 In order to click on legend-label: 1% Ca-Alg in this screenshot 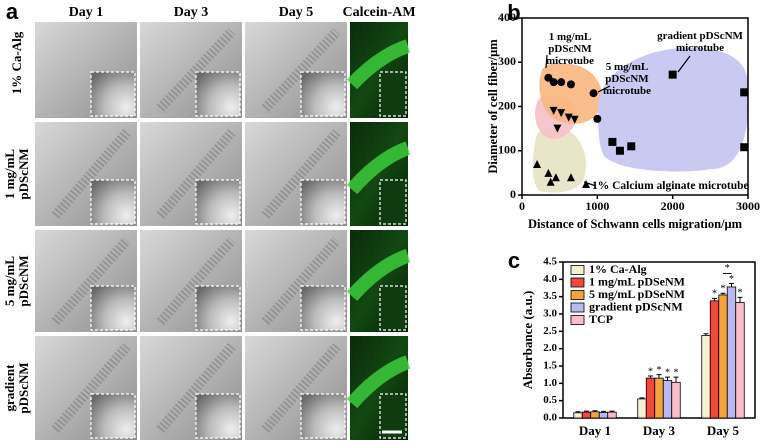, I will do `click(618, 269)`.